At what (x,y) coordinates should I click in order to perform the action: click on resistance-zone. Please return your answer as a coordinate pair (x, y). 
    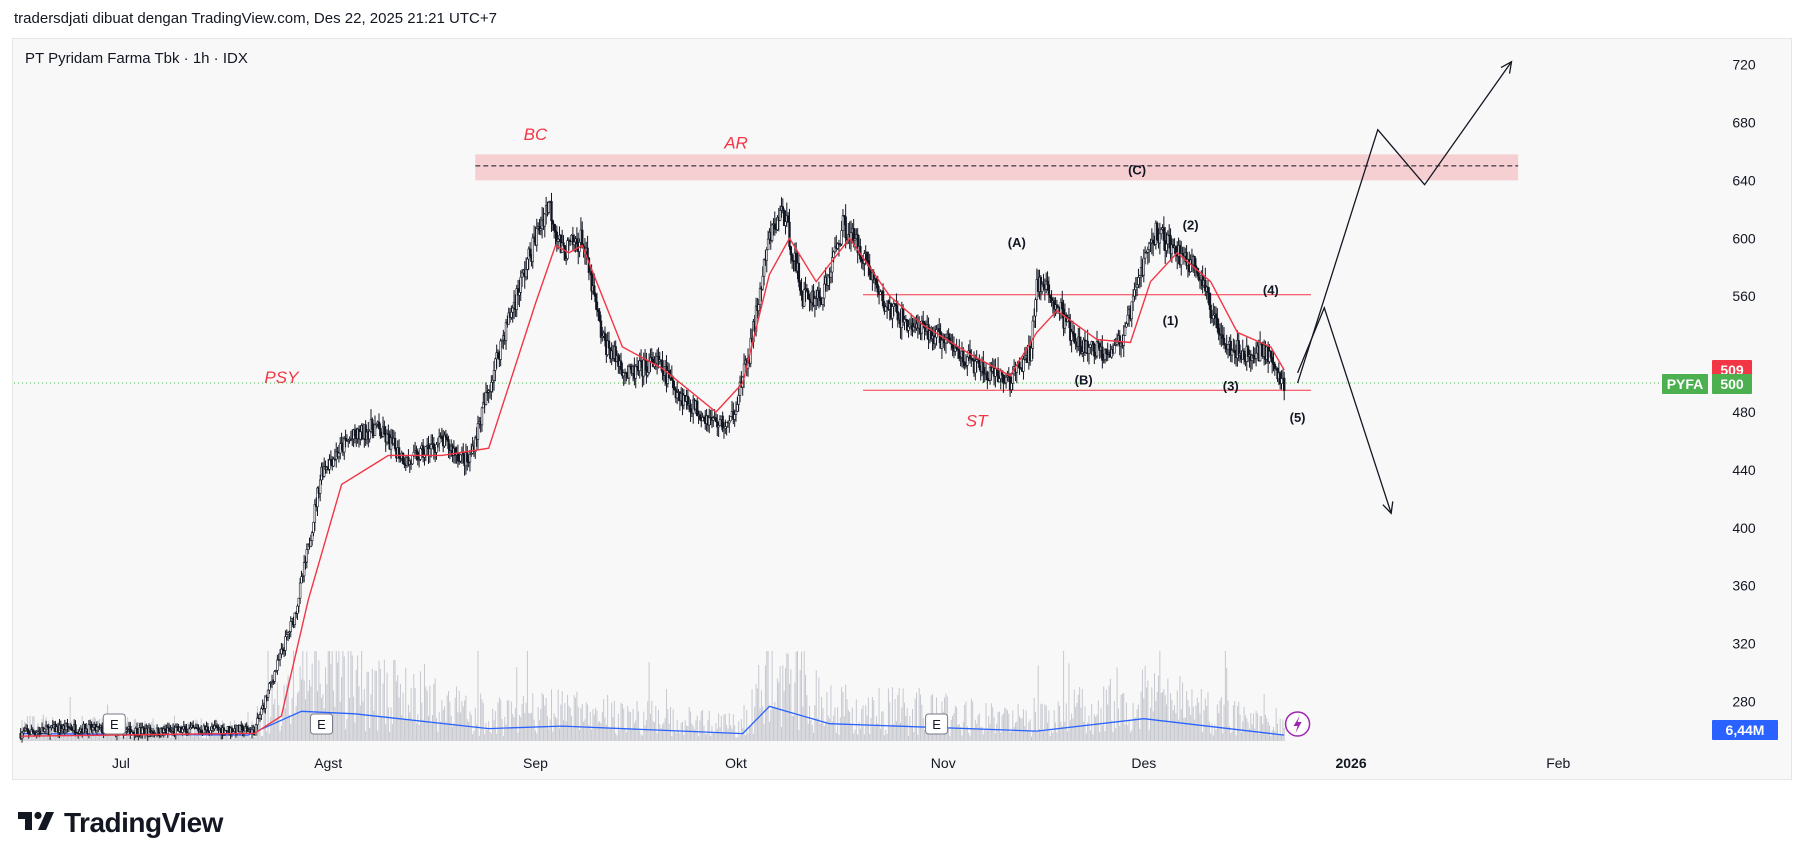
    Looking at the image, I should click on (997, 167).